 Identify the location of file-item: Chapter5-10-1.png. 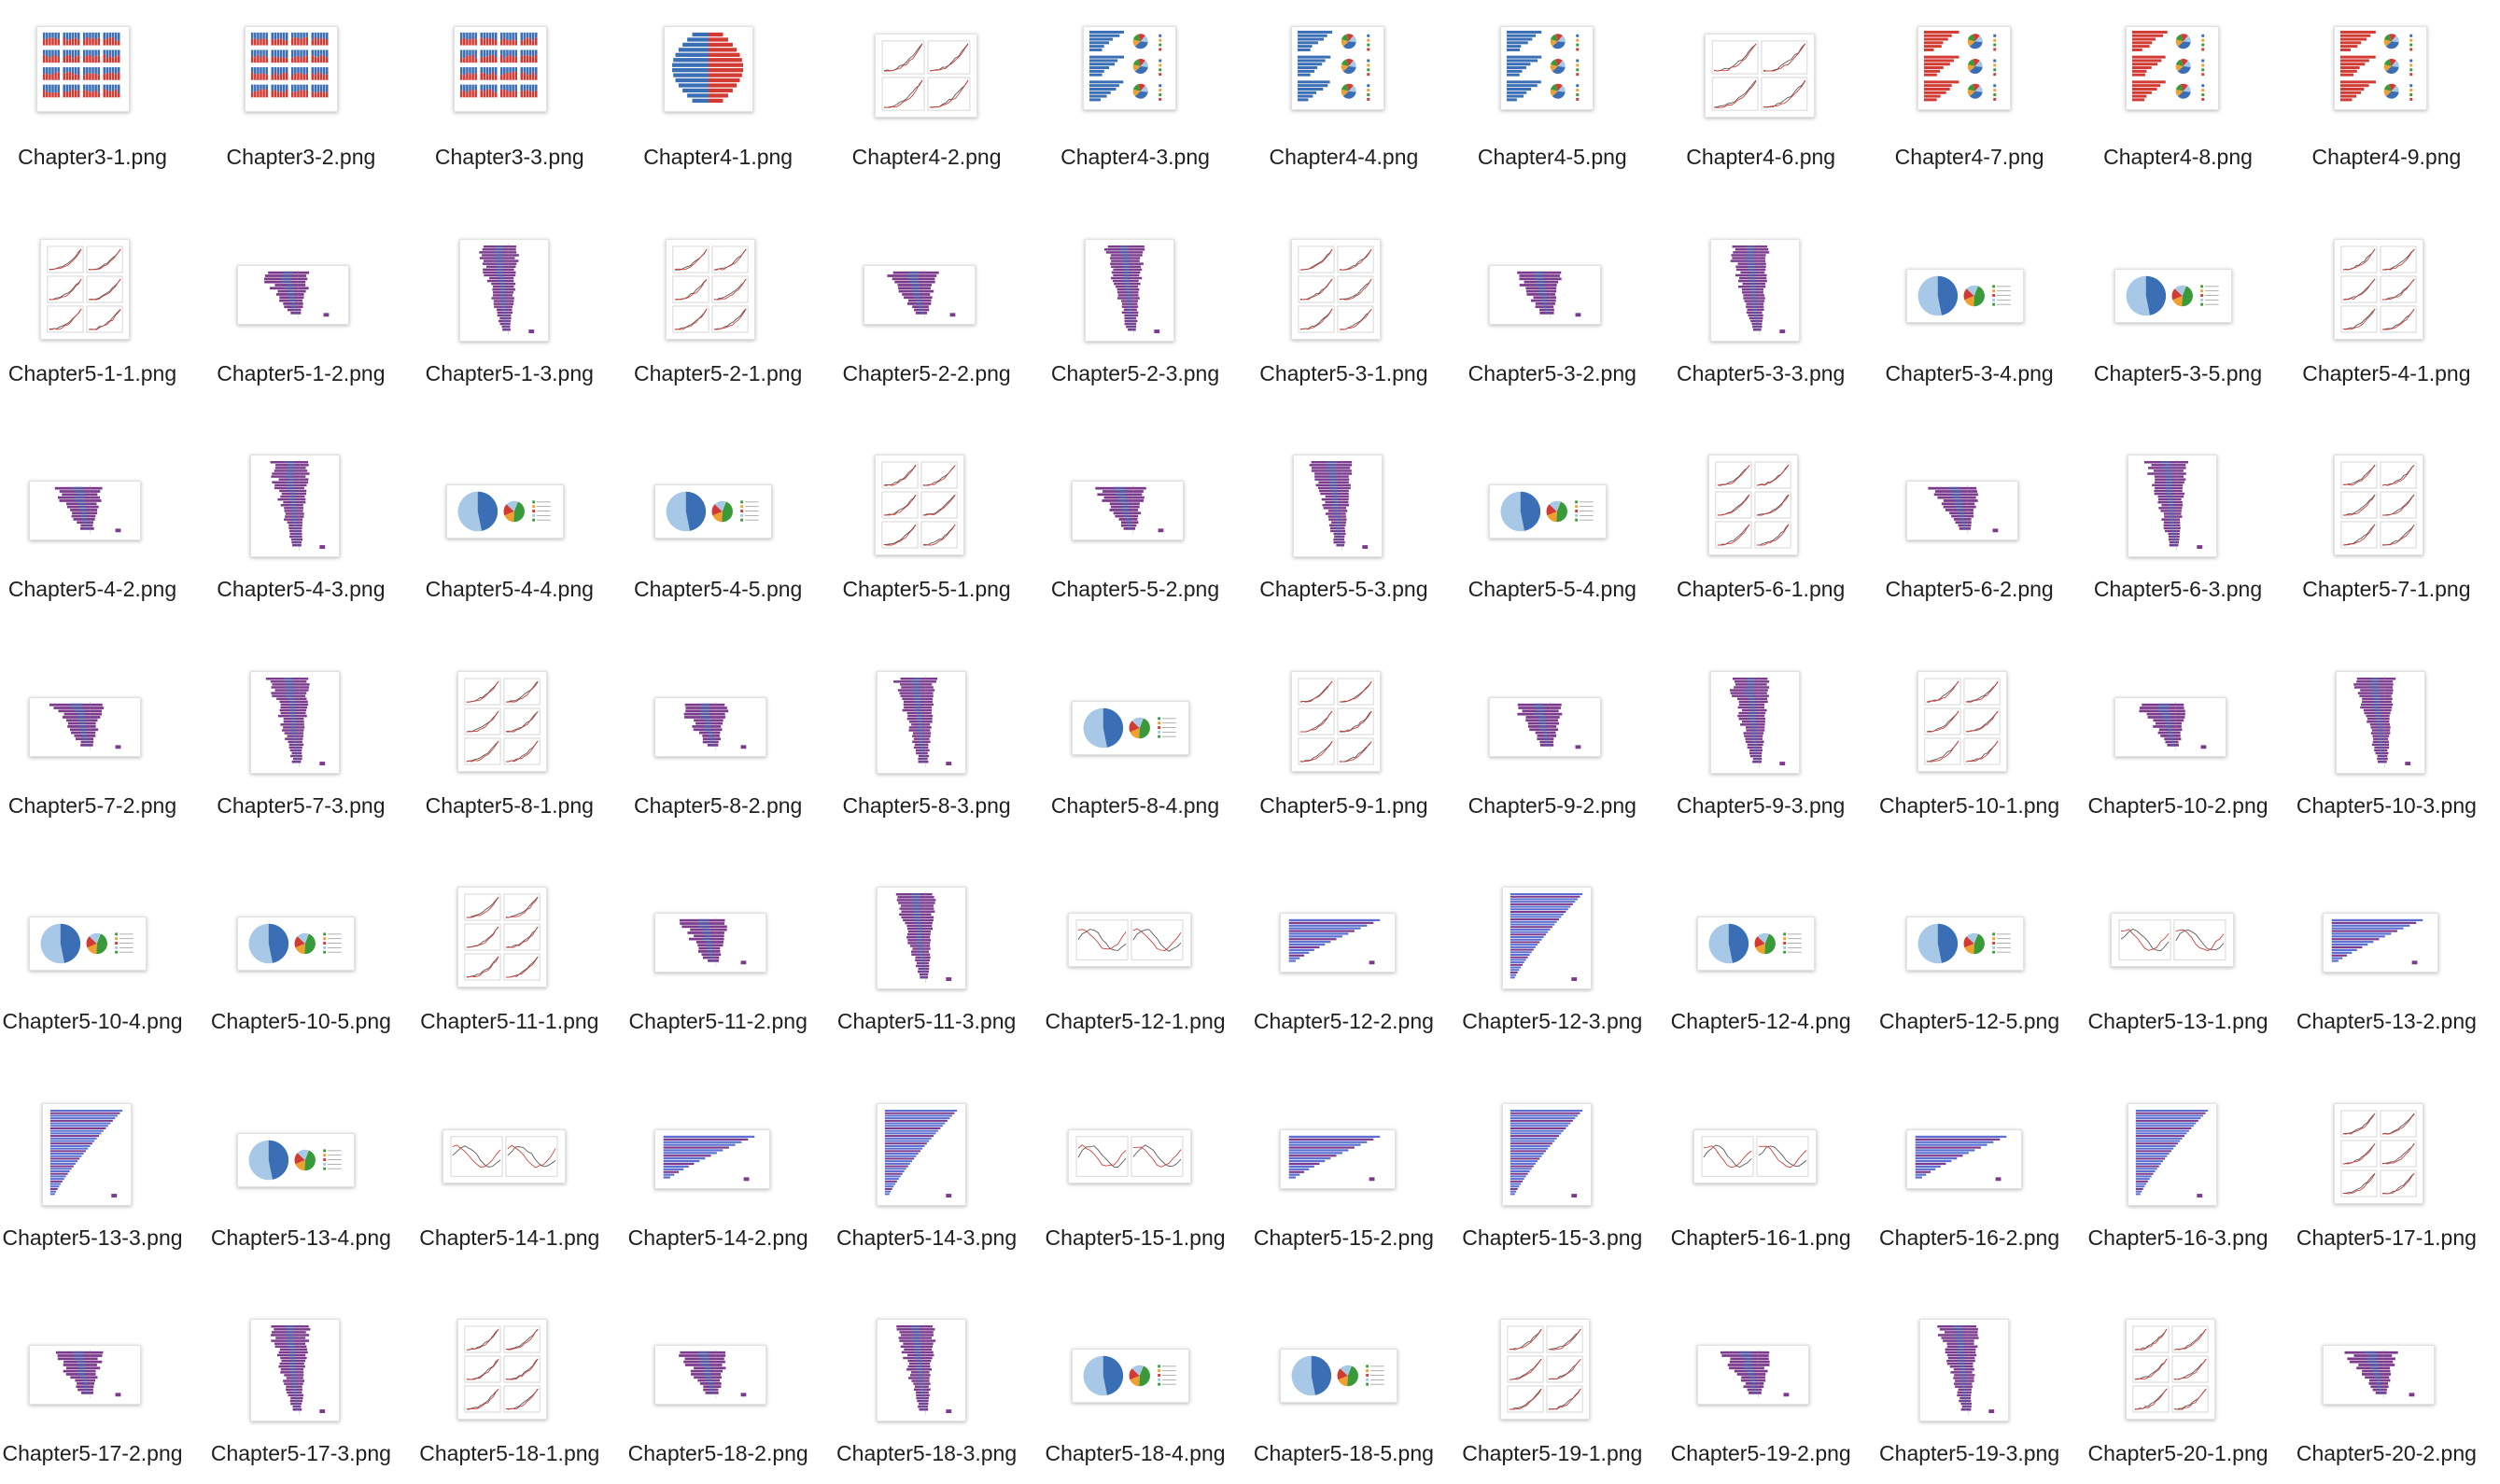
(1969, 757).